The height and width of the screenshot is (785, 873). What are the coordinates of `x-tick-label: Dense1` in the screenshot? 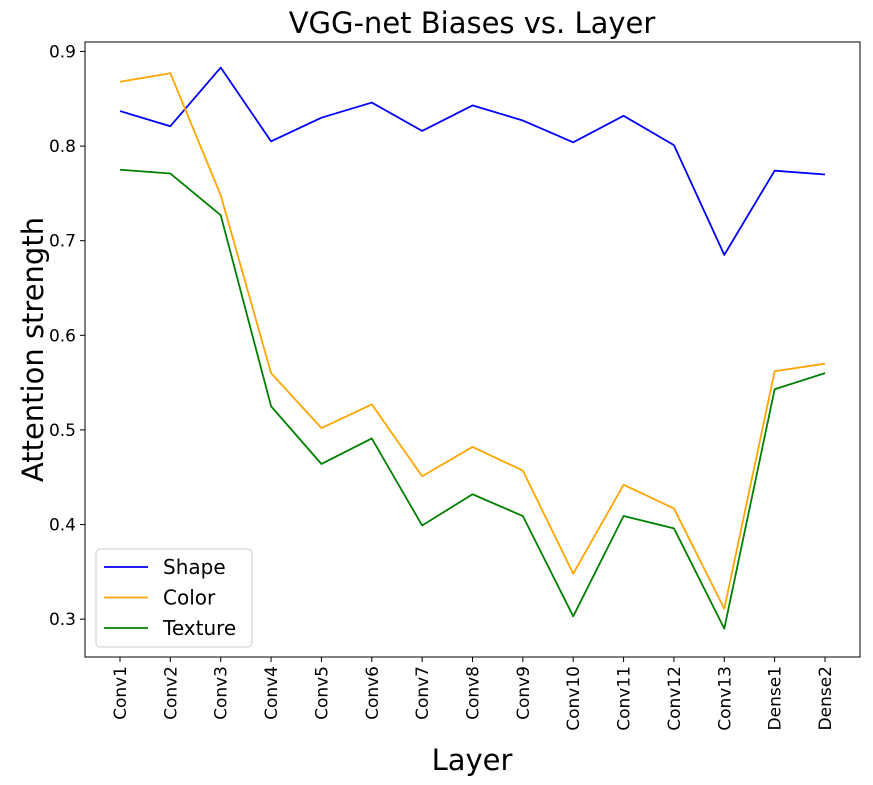 It's located at (776, 698).